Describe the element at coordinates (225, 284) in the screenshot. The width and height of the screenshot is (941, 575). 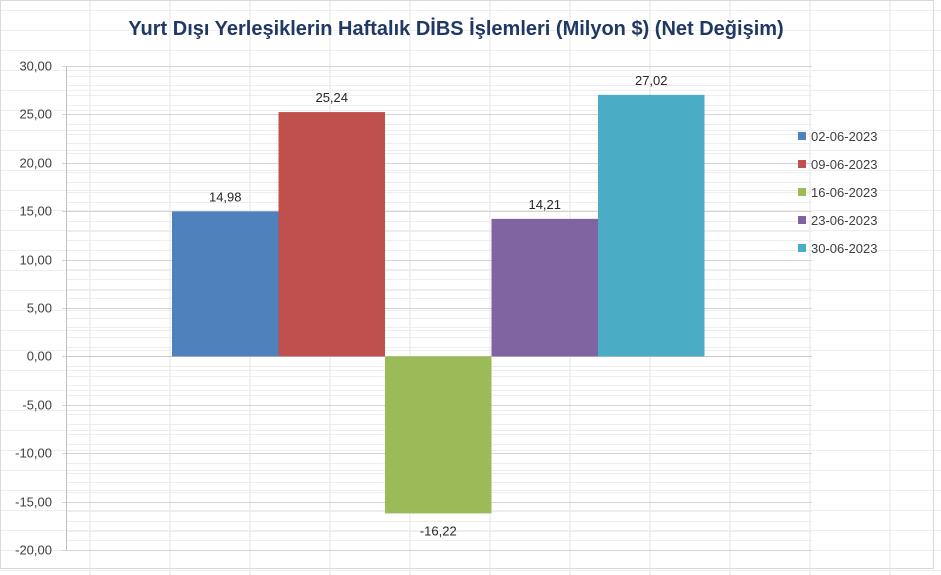
I see `bar-02-06-2023` at that location.